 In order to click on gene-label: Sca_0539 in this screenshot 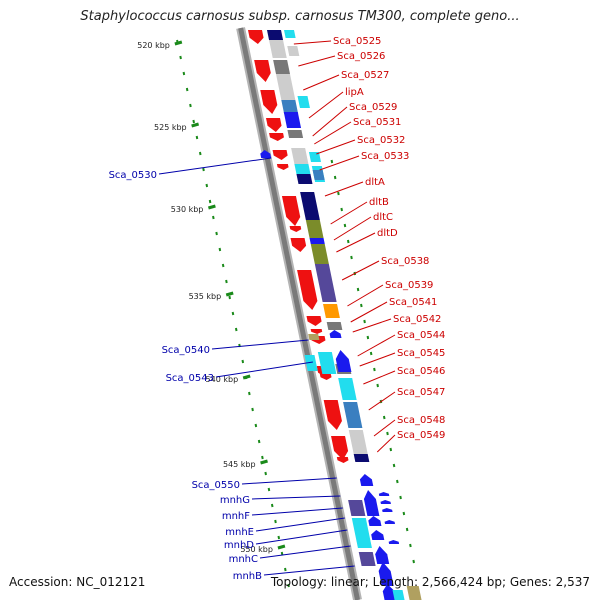, I will do `click(409, 285)`.